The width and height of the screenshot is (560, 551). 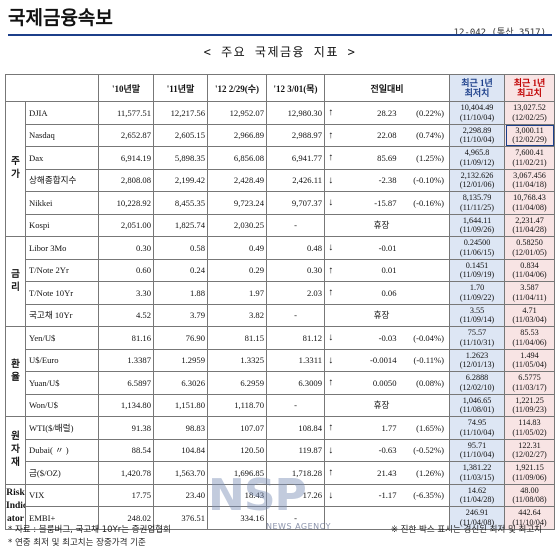 What do you see at coordinates (62, 360) in the screenshot?
I see `indicator-name: U$/Euro` at bounding box center [62, 360].